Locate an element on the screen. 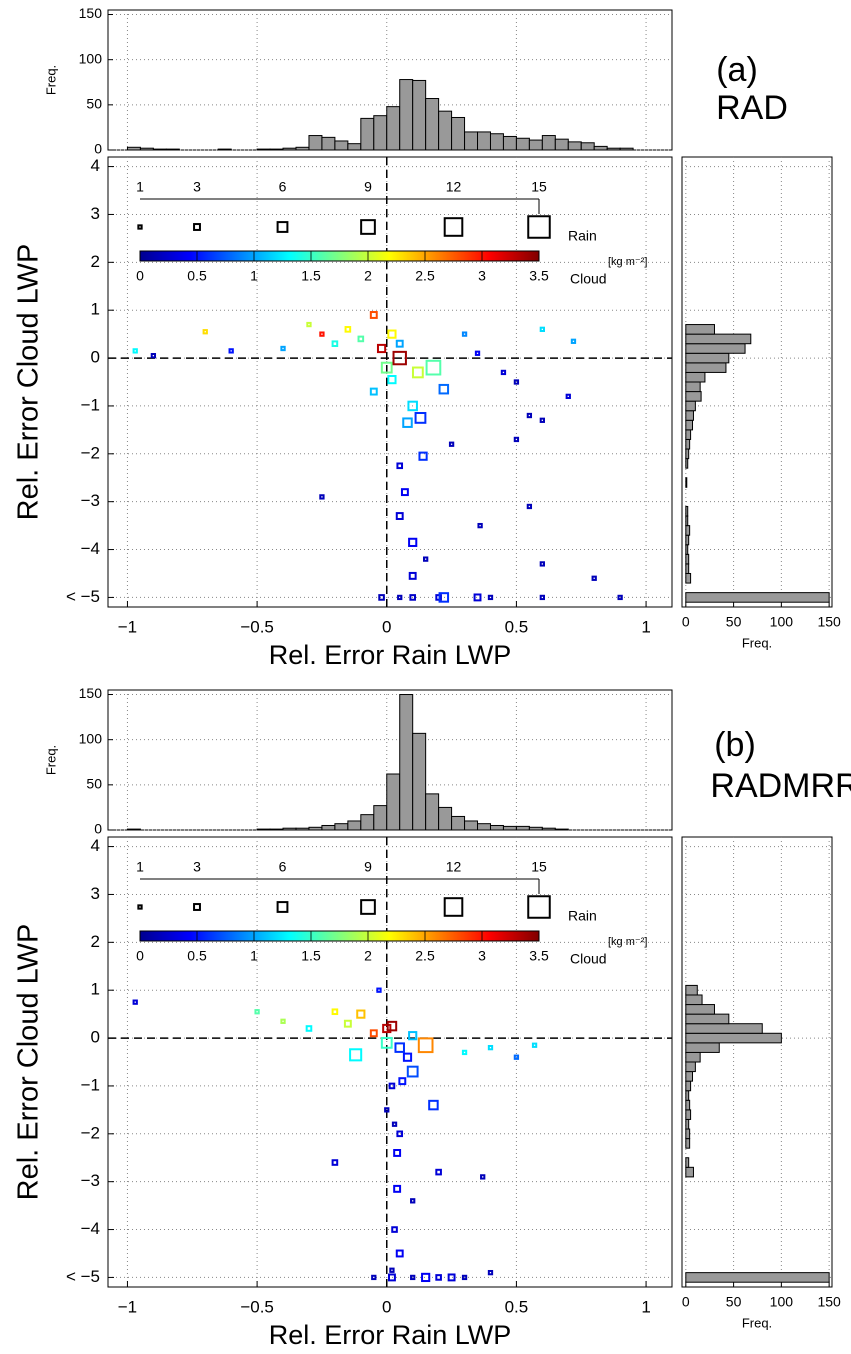 The height and width of the screenshot is (1354, 851). panel-label: (b) is located at coordinates (735, 745).